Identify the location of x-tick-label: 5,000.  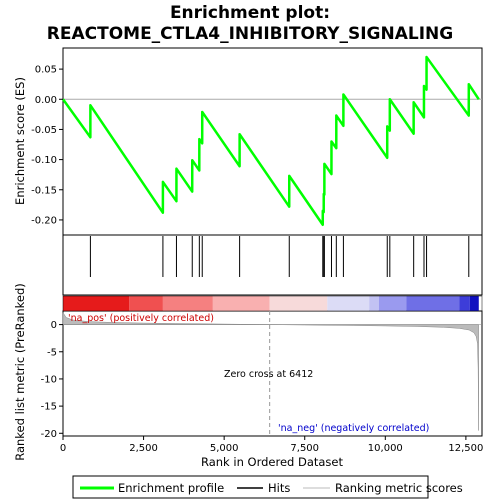
(224, 448).